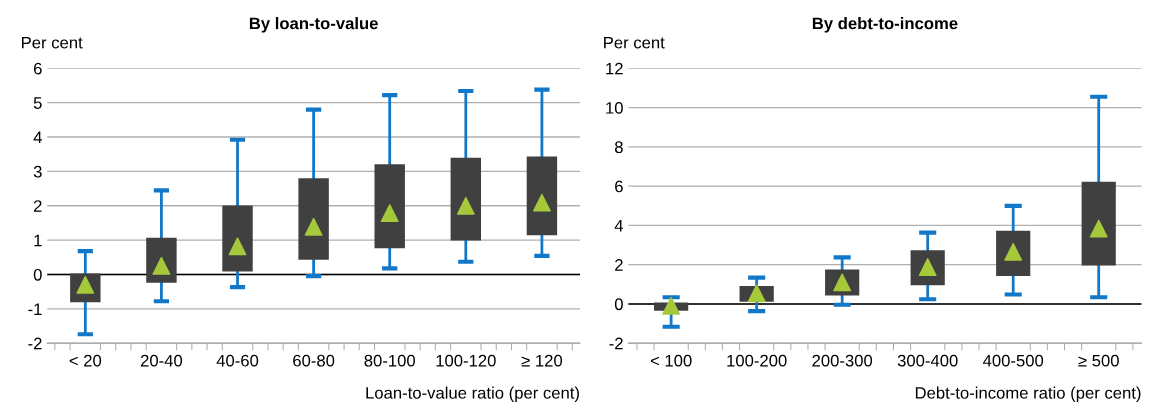 The height and width of the screenshot is (414, 1153). I want to click on x-tick-label: < 20, so click(85, 360).